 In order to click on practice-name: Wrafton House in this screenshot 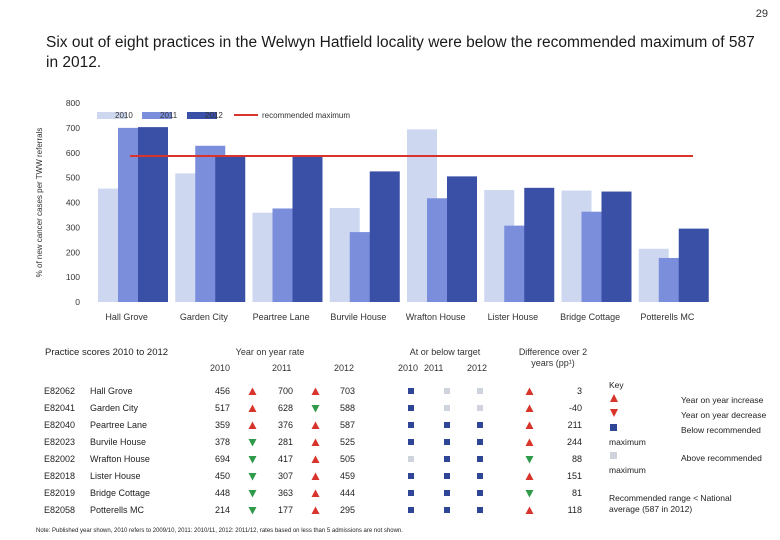, I will do `click(120, 459)`.